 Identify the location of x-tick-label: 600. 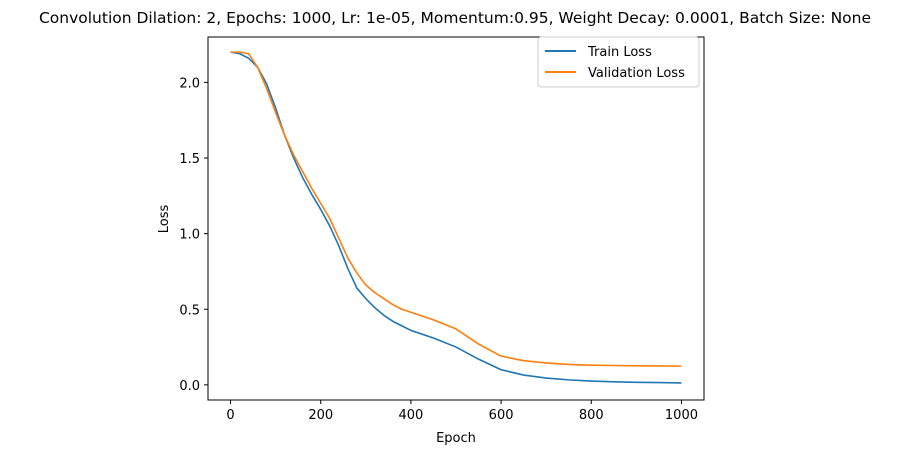
(501, 415).